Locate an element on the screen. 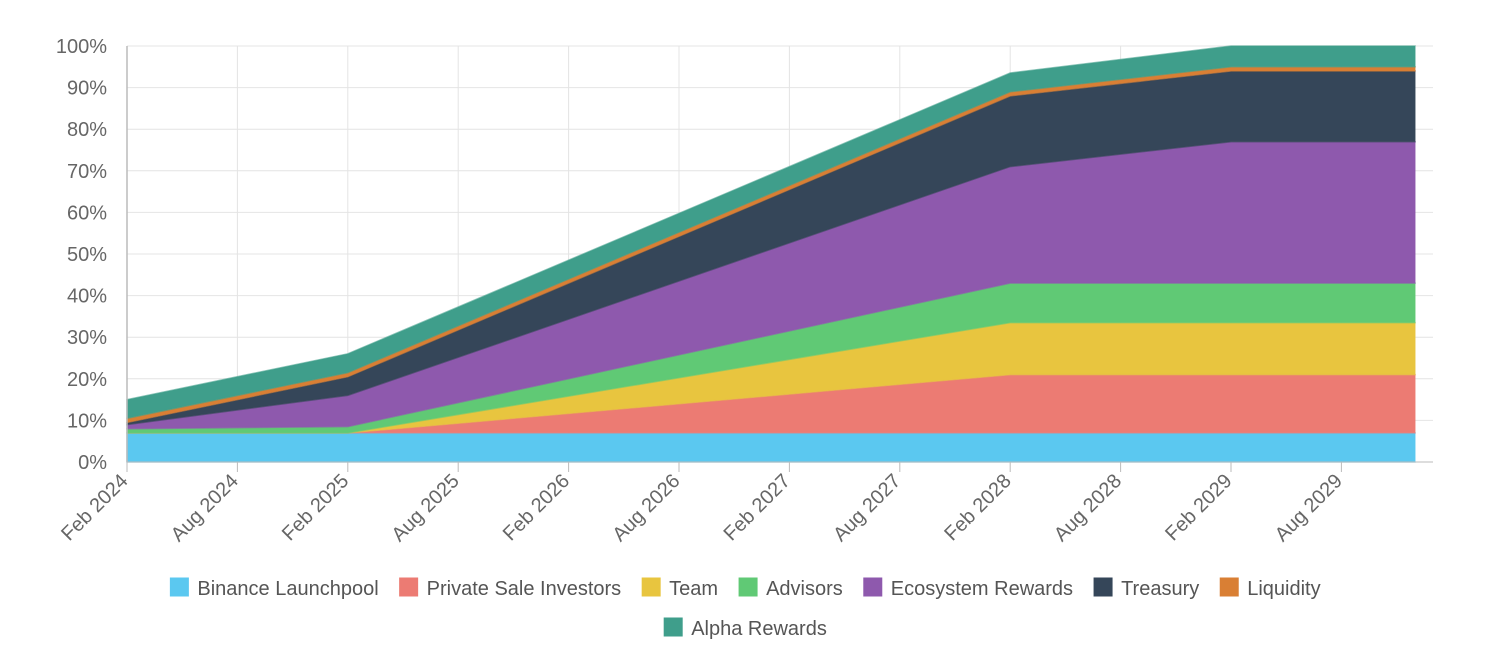 This screenshot has width=1500, height=667. legend-label: Advisors is located at coordinates (804, 589).